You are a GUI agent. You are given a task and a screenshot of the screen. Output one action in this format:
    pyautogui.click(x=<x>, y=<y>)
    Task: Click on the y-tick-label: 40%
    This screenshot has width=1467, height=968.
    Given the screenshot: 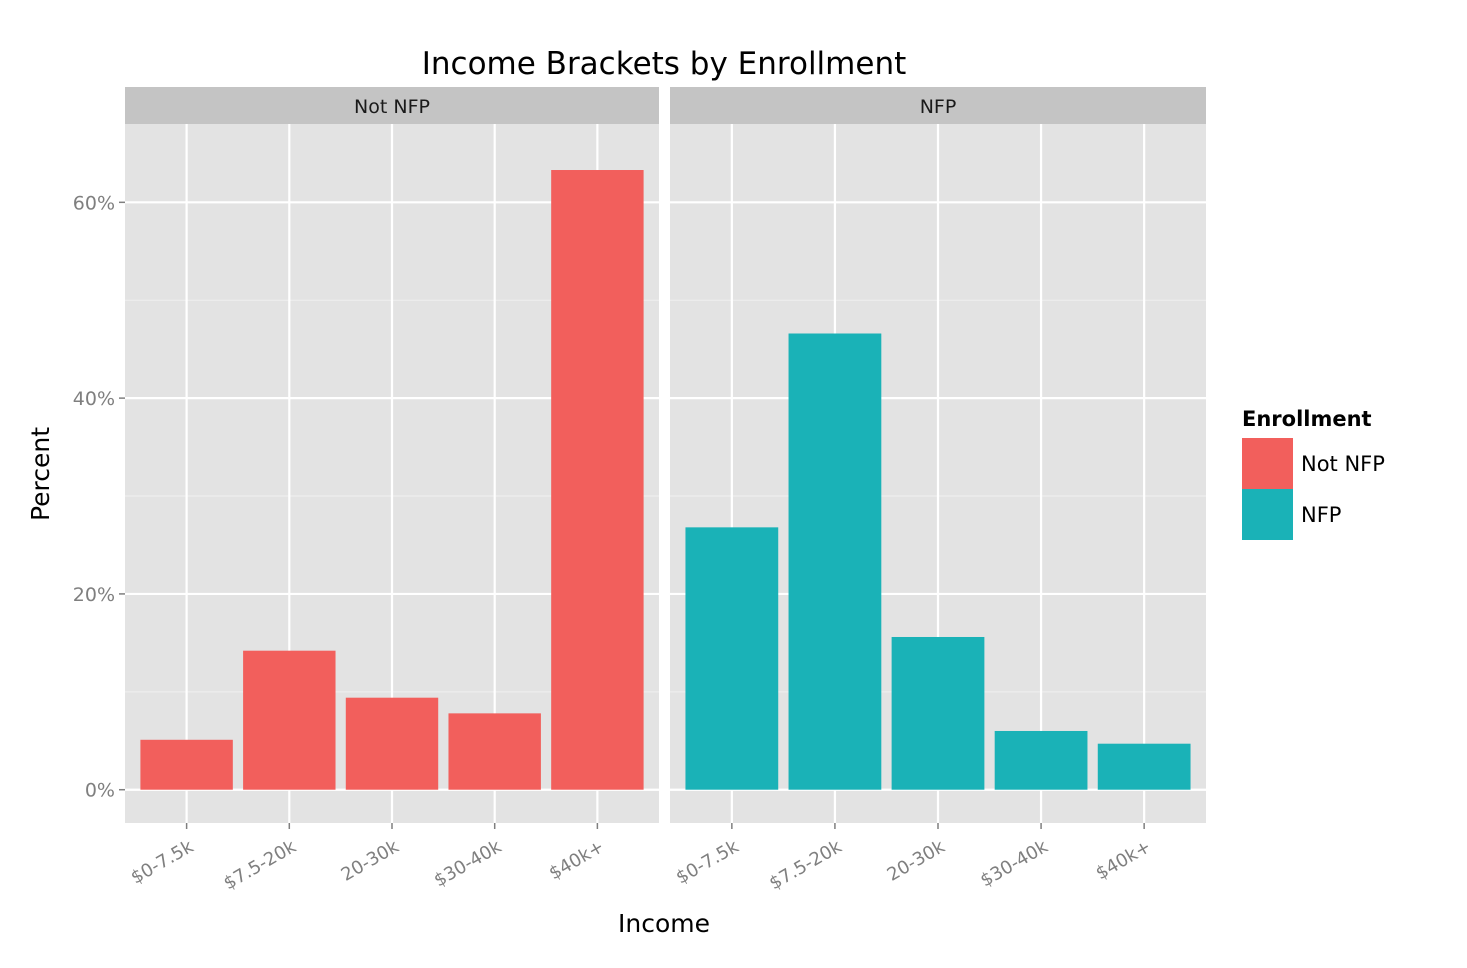 What is the action you would take?
    pyautogui.click(x=94, y=399)
    